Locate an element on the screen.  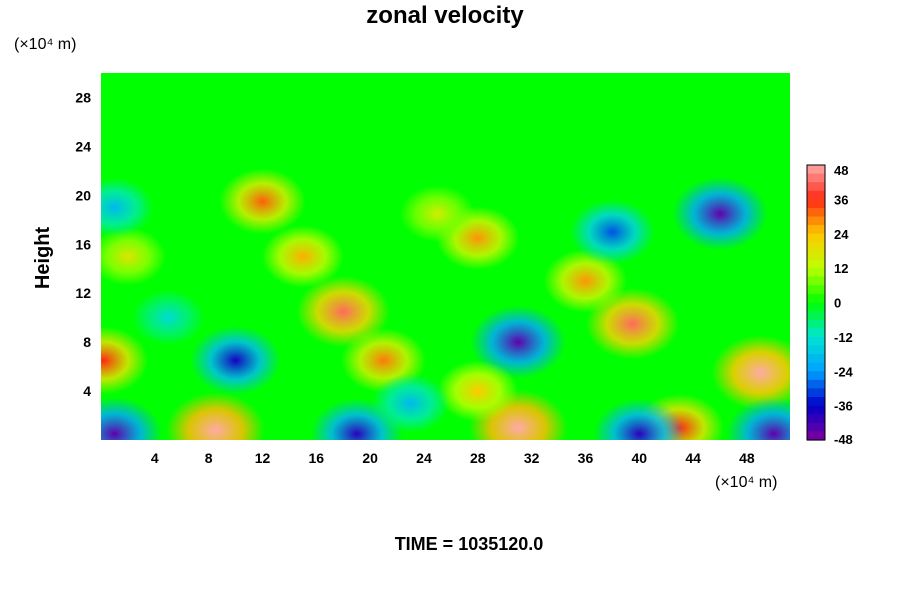
y-tick-label: 16 is located at coordinates (83, 244).